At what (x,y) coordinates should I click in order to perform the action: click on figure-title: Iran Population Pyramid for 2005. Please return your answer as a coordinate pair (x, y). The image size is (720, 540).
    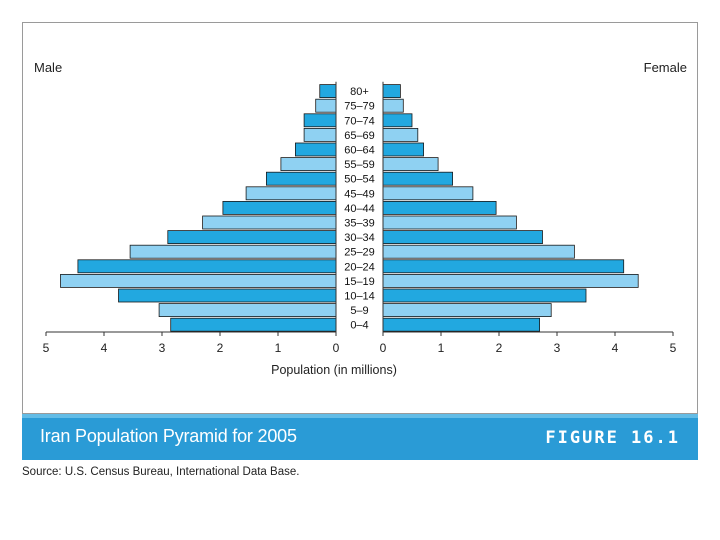
    Looking at the image, I should click on (168, 436).